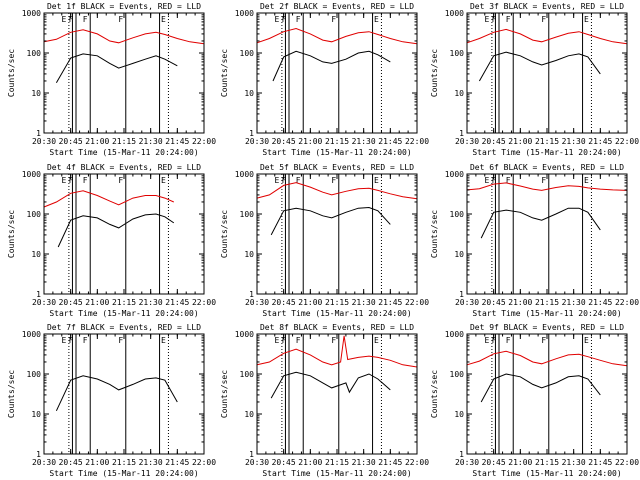 This screenshot has height=480, width=640. Describe the element at coordinates (124, 327) in the screenshot. I see `chart-title: Det 7f BLACK = Events, RED = LLD` at that location.